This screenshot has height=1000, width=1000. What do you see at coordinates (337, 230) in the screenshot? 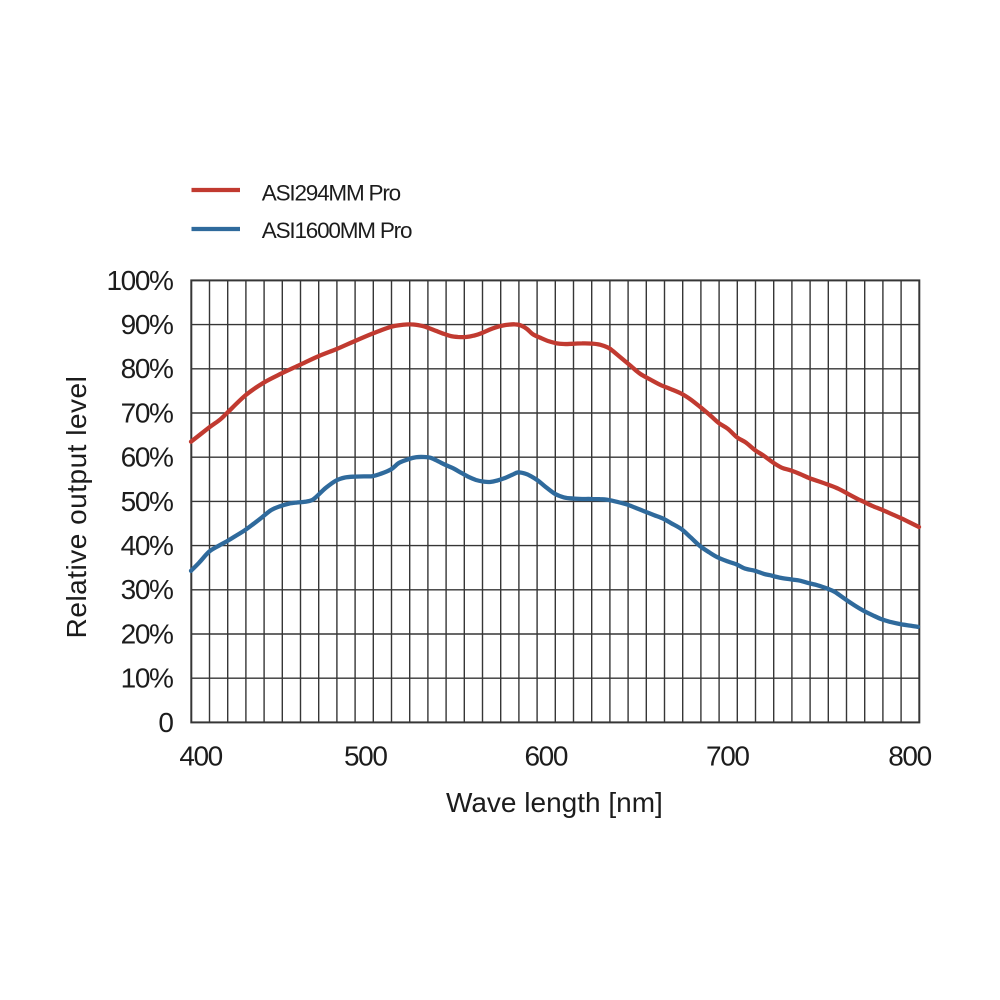
I see `svg-text: ASI1600MM Pro` at bounding box center [337, 230].